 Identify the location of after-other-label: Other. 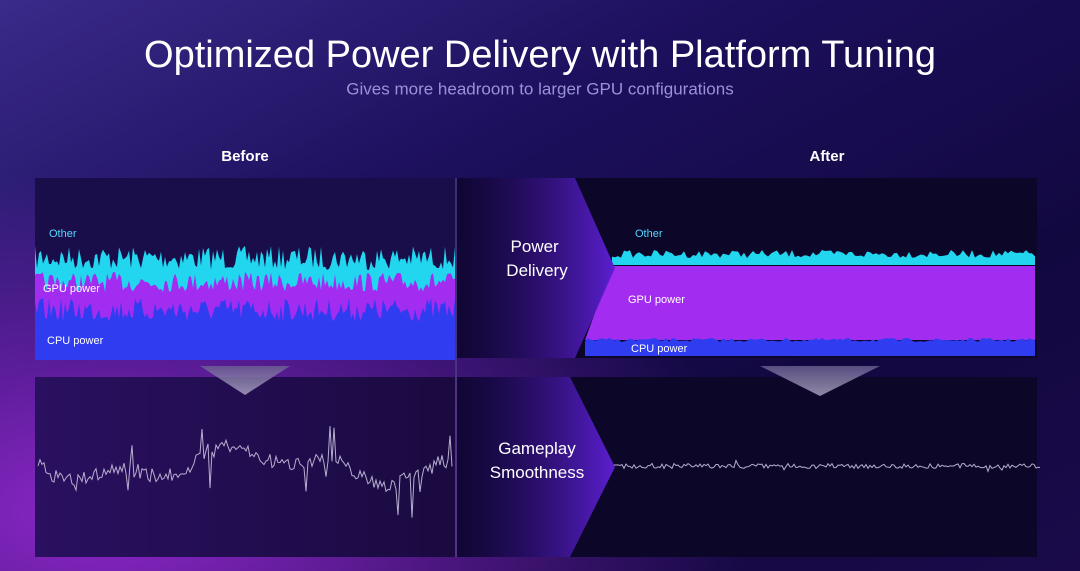
(649, 234).